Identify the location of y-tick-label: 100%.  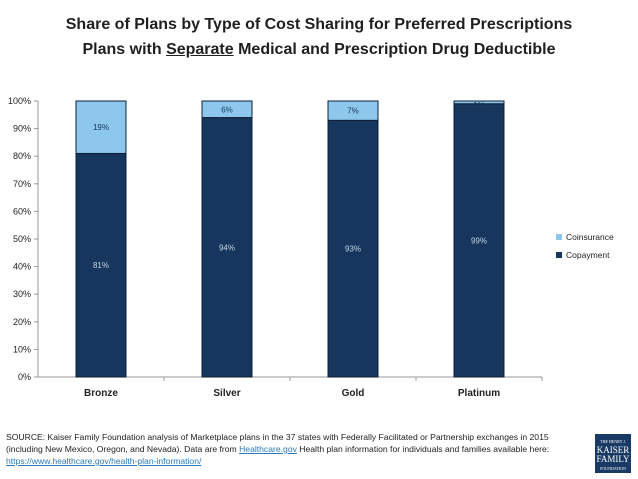
(19, 101).